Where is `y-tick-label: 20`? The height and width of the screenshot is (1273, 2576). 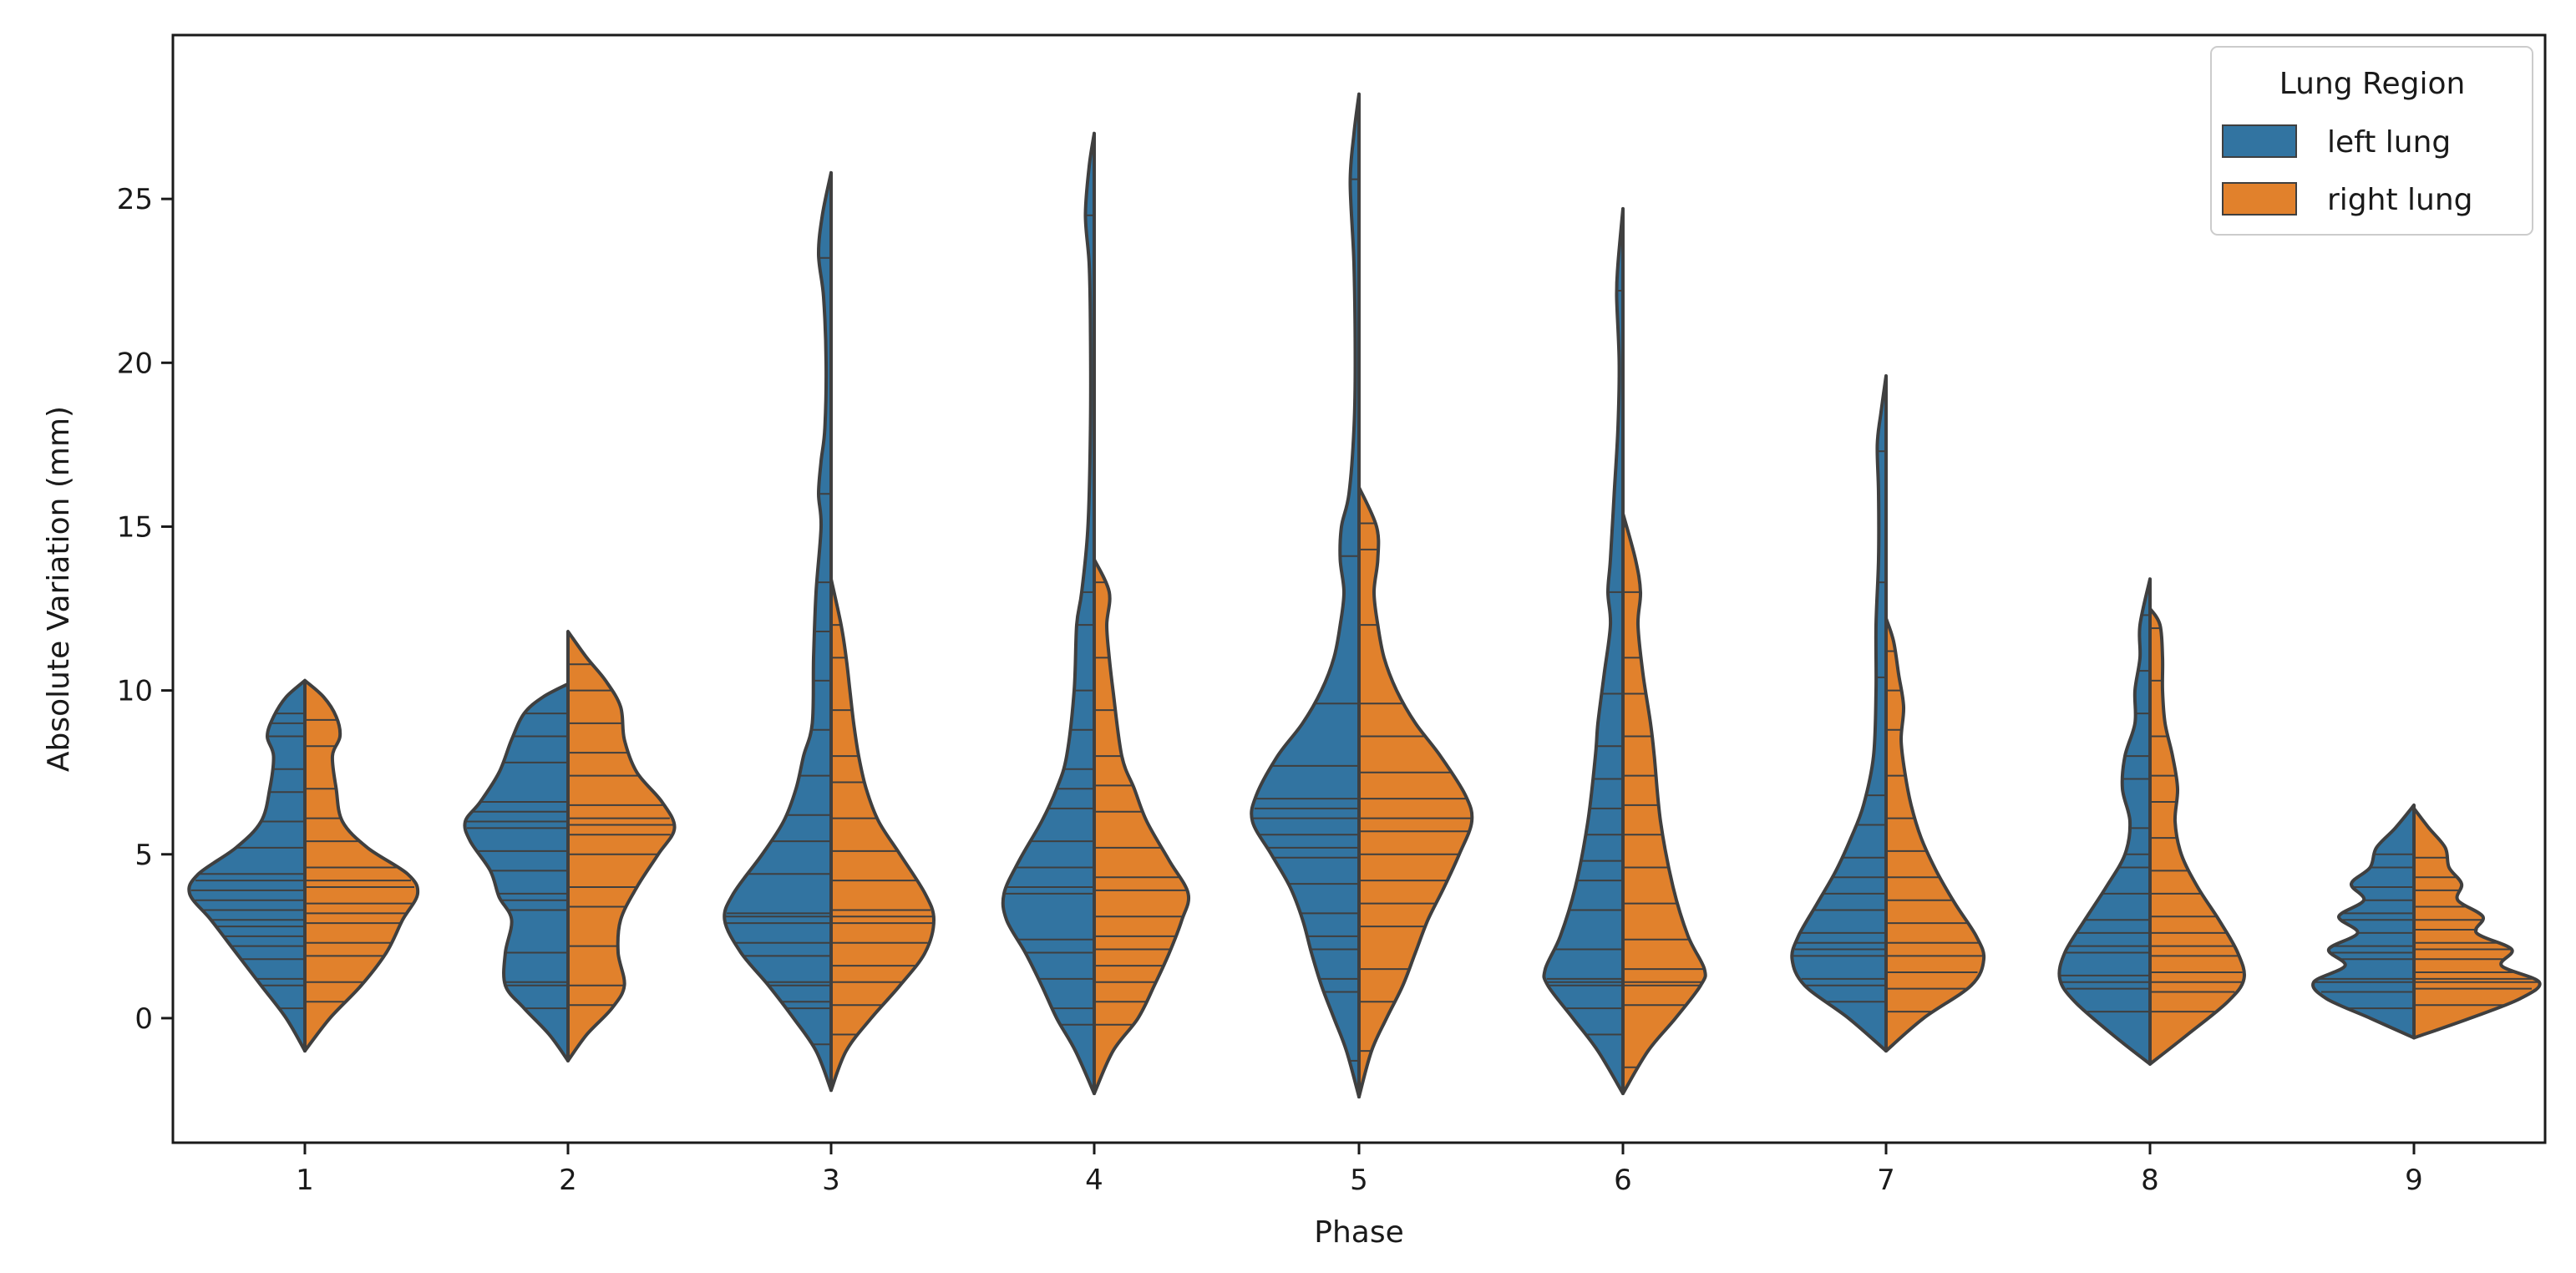 y-tick-label: 20 is located at coordinates (135, 363).